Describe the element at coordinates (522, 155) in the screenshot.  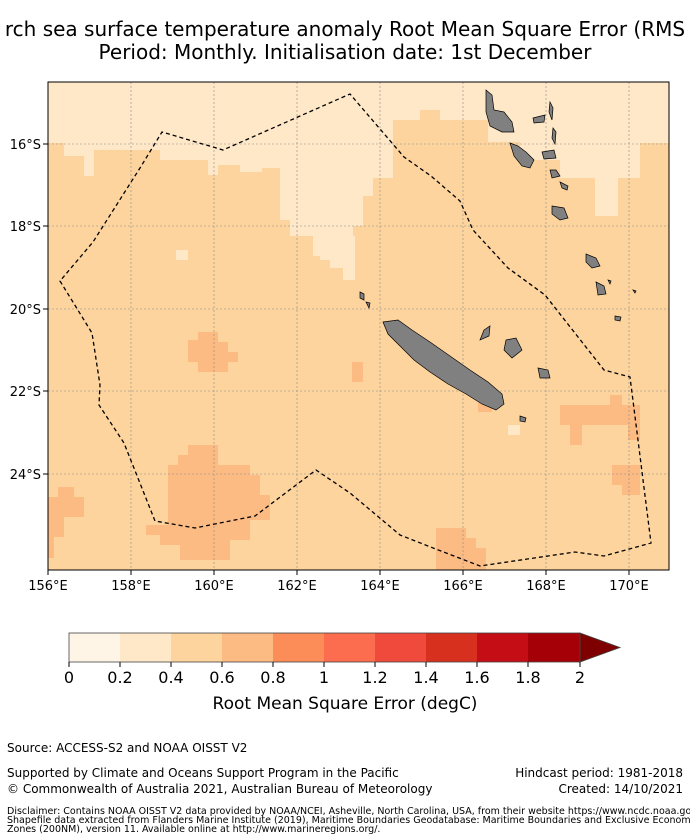
I see `malekula-island` at that location.